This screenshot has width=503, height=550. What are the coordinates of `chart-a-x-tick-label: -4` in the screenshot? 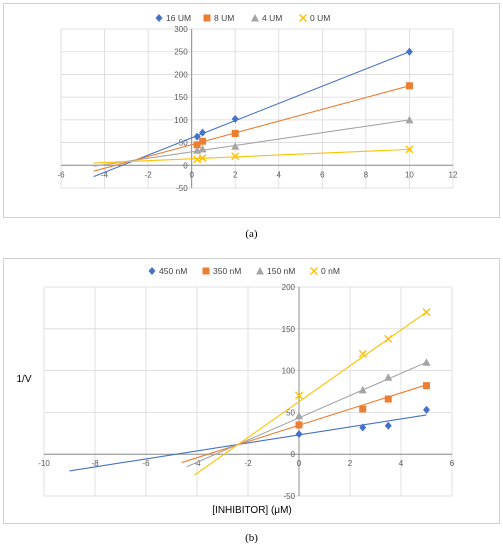 It's located at (105, 174).